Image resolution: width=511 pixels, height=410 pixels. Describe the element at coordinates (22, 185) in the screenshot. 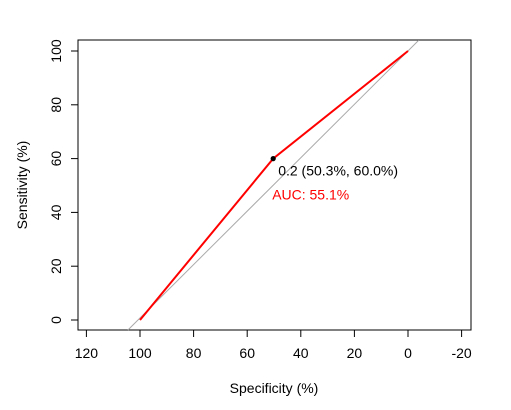

I see `y-axis-title: Sensitivity (%)` at that location.